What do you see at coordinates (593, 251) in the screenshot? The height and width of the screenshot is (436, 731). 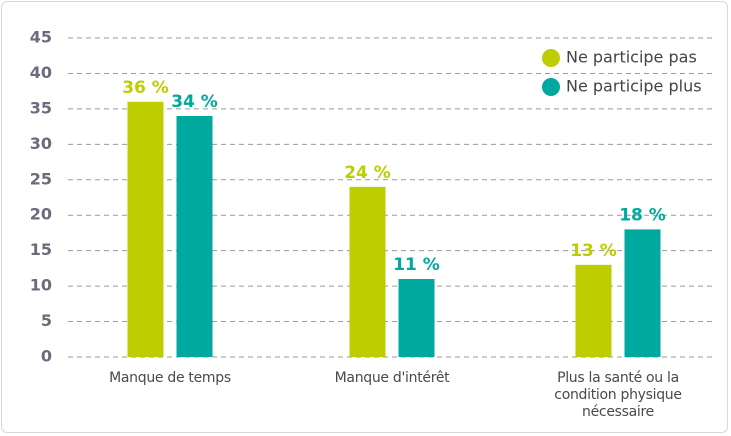 I see `value-label: 13 %` at bounding box center [593, 251].